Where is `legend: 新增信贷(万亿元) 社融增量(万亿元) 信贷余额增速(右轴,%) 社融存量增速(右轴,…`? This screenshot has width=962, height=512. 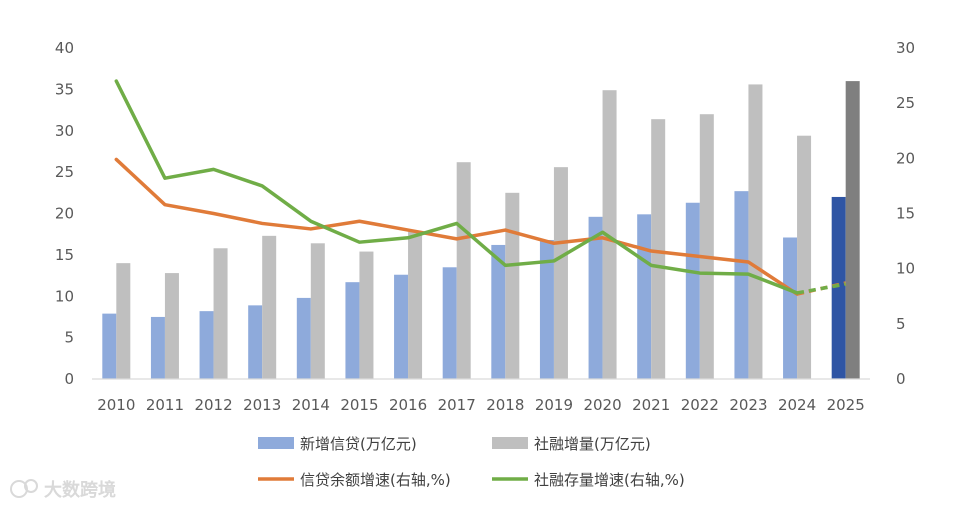 legend: 新增信贷(万亿元) 社融增量(万亿元) 信贷余额增速(右轴,%) 社融存量增速(右轴,… is located at coordinates (471, 462).